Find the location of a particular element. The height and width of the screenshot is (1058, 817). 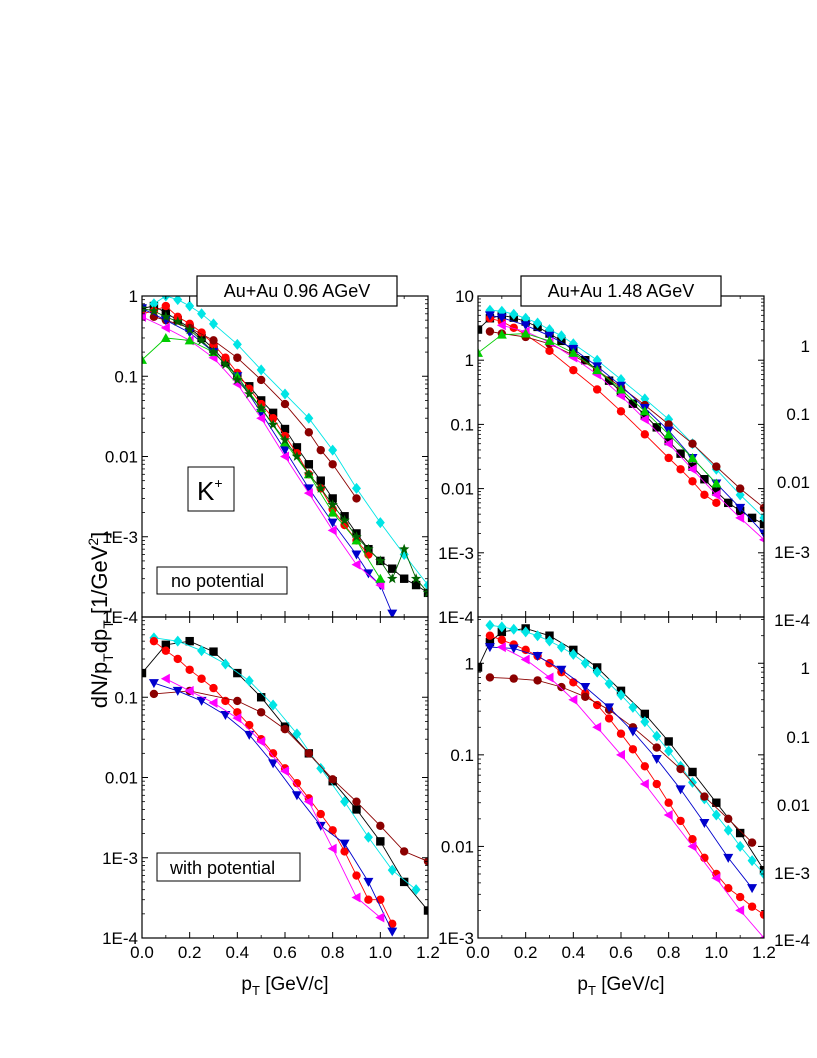

x-tick-label: 0.4 is located at coordinates (574, 952).